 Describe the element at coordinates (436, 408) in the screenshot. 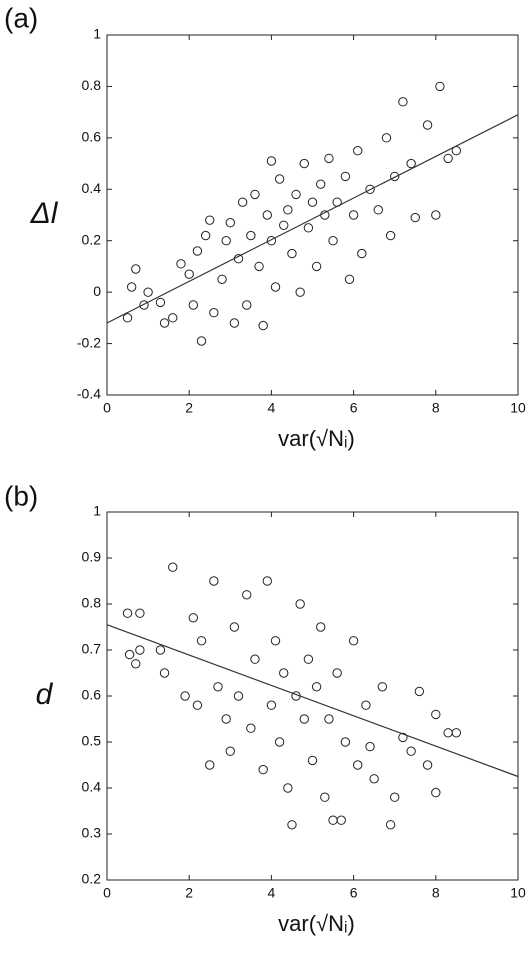

I see `x-tick-label: 8` at that location.